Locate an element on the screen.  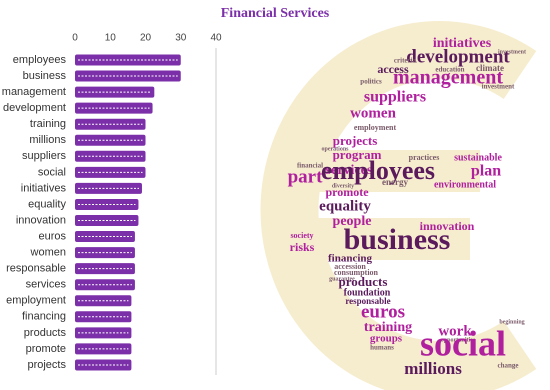
cloud-word: operations is located at coordinates (336, 149).